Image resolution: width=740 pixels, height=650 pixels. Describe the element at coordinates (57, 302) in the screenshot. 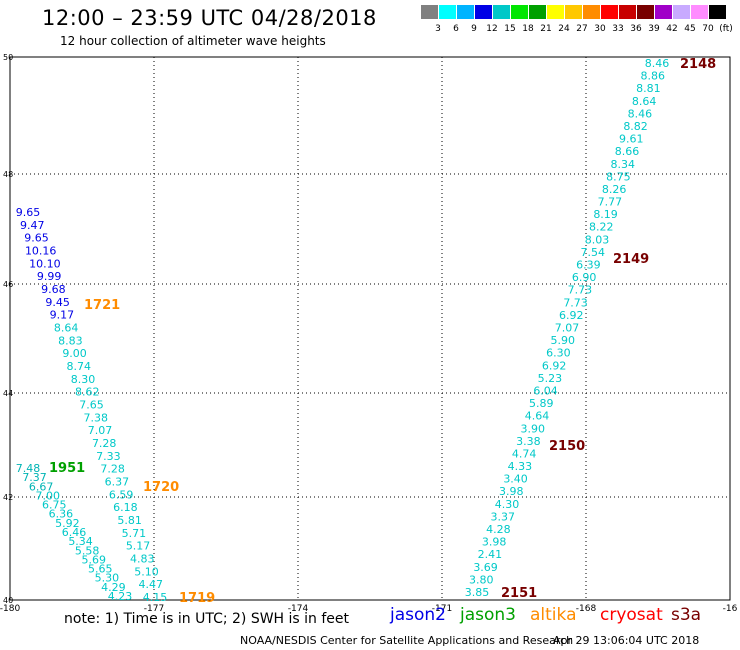

I see `swh-value-west: 9.45` at that location.